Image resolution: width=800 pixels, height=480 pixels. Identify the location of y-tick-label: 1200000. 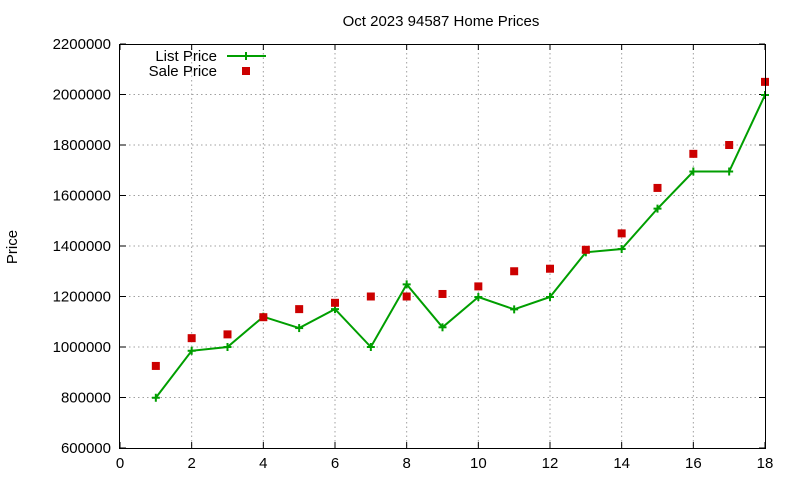
(82, 297).